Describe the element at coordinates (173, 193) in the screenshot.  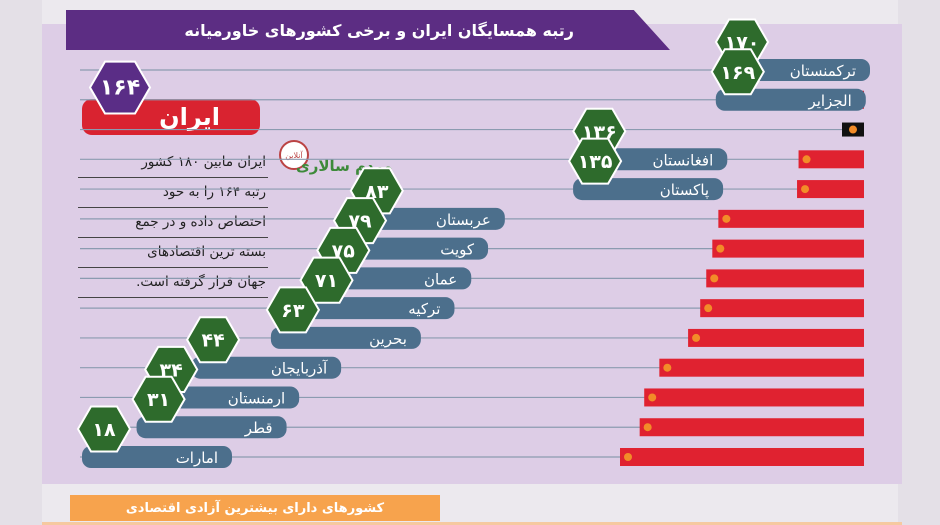
I see `description-line: رتبه ۱۶۴ را به خود` at that location.